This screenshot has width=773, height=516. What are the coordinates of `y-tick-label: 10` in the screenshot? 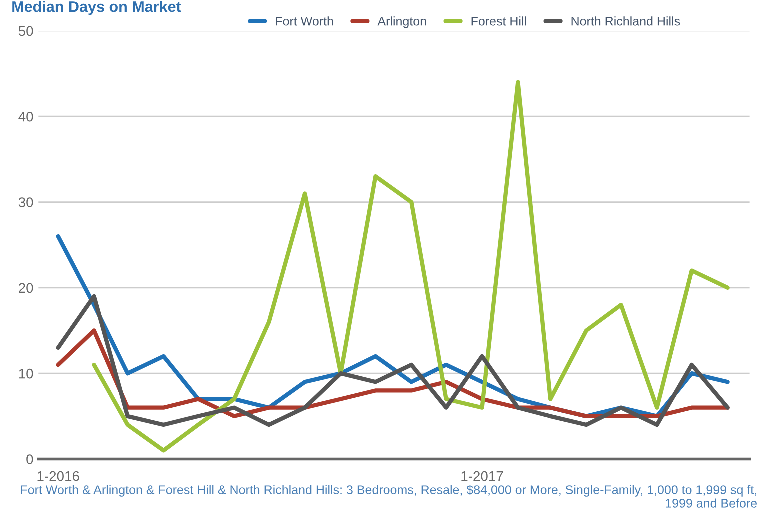 It's located at (26, 373).